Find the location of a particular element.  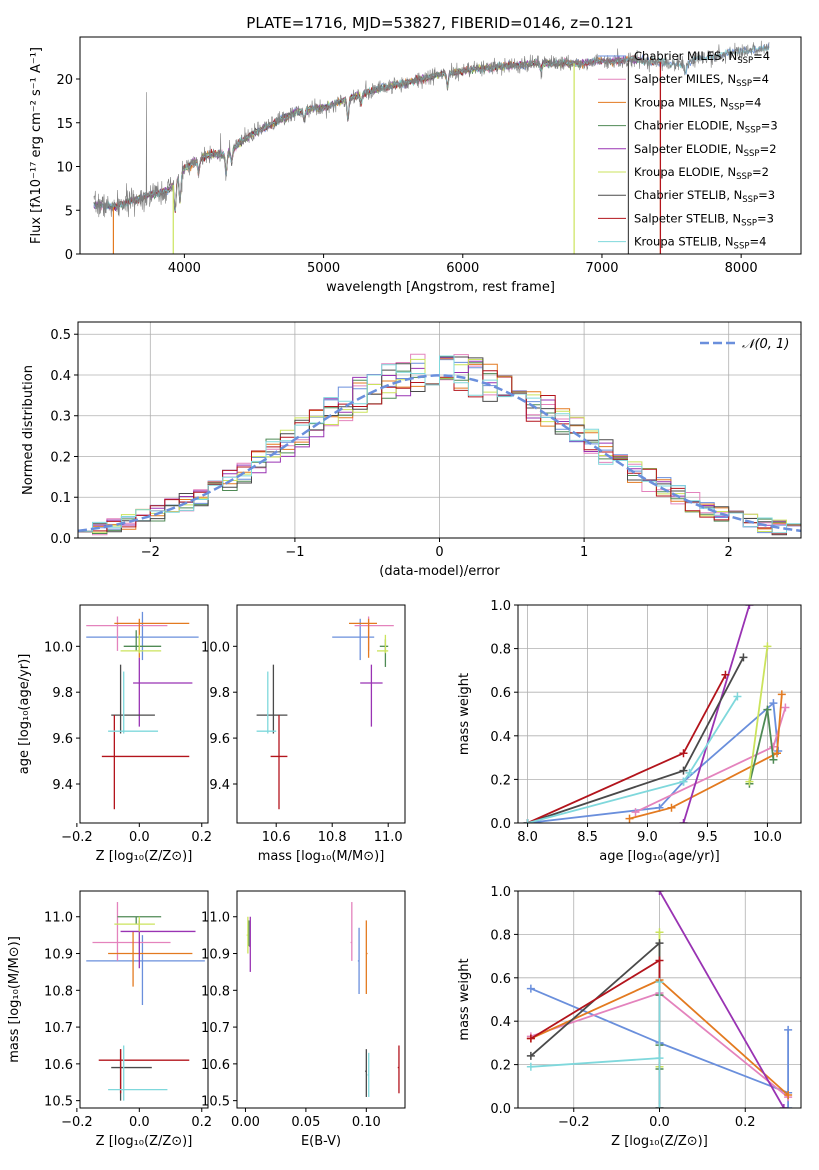

x-tick-label: 6000 is located at coordinates (462, 268).